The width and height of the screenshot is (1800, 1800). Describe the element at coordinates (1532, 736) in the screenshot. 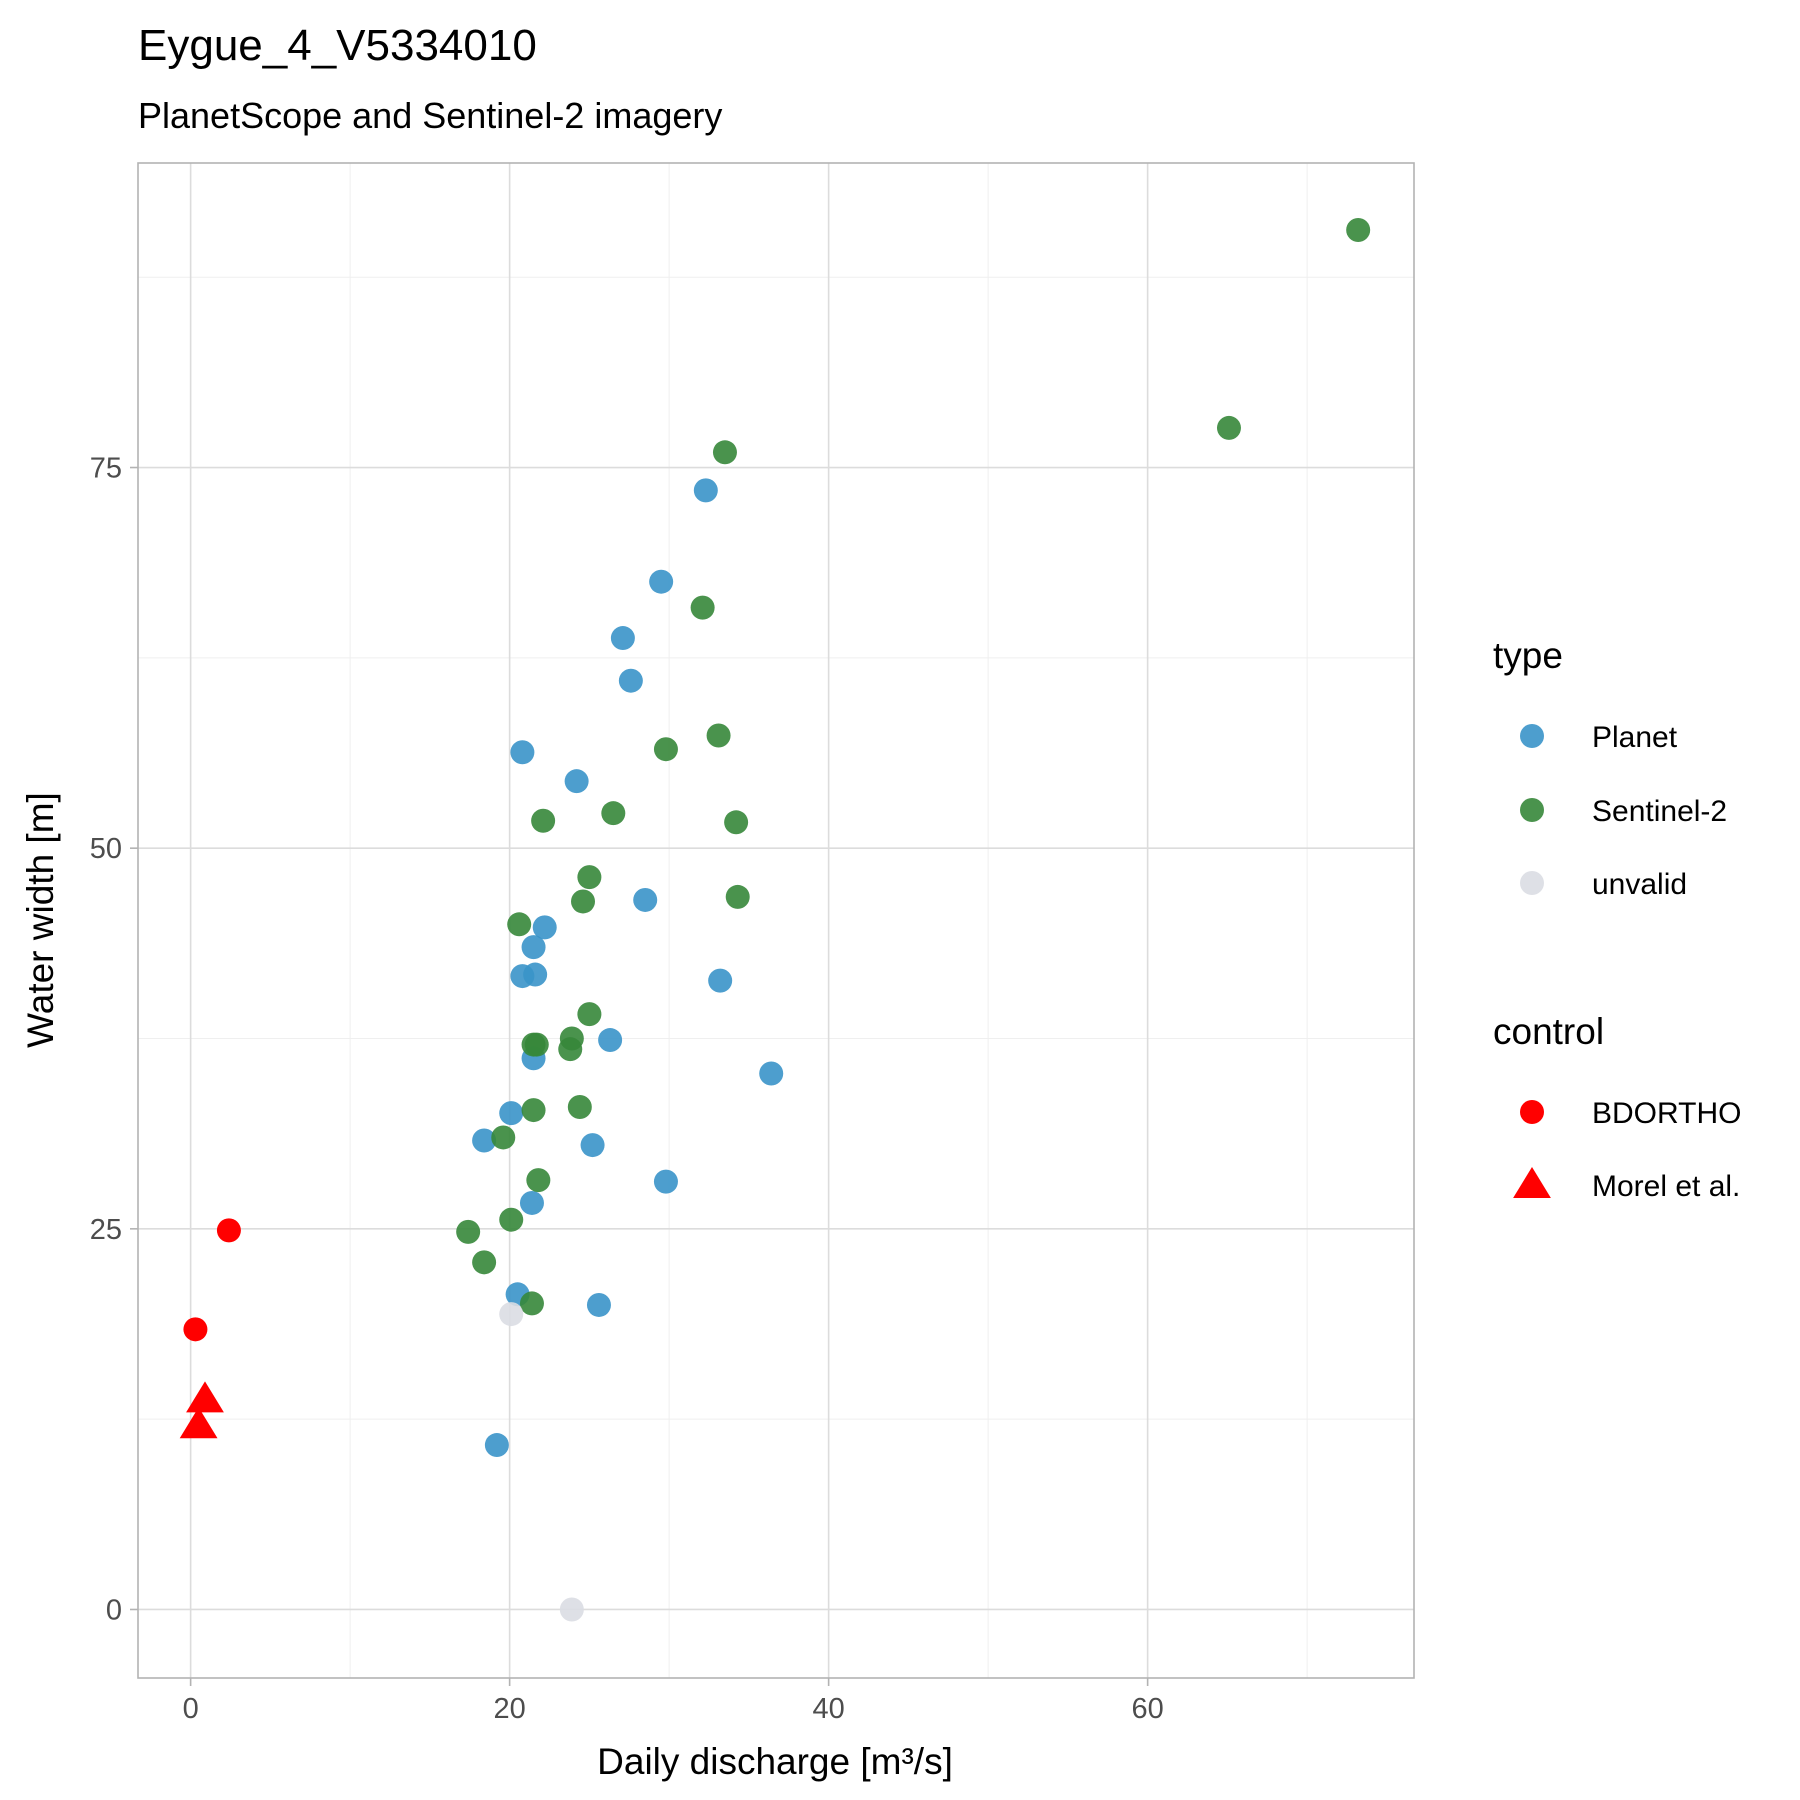

I see `legend-key-planet` at that location.